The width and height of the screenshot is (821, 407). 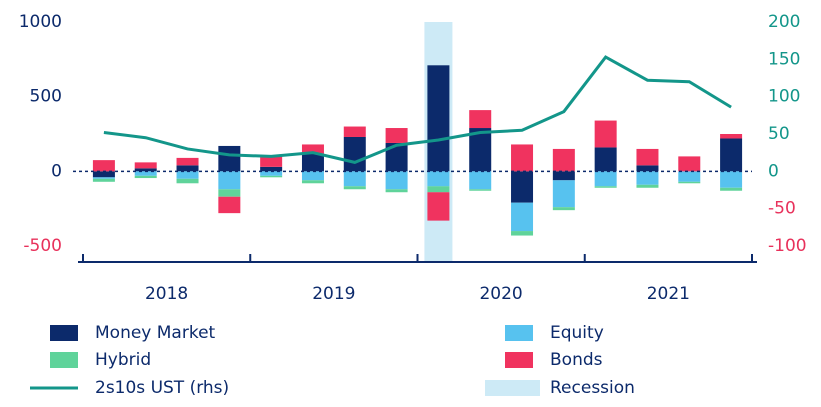 What do you see at coordinates (162, 388) in the screenshot?
I see `legend-label: 2s10s UST (rhs)` at bounding box center [162, 388].